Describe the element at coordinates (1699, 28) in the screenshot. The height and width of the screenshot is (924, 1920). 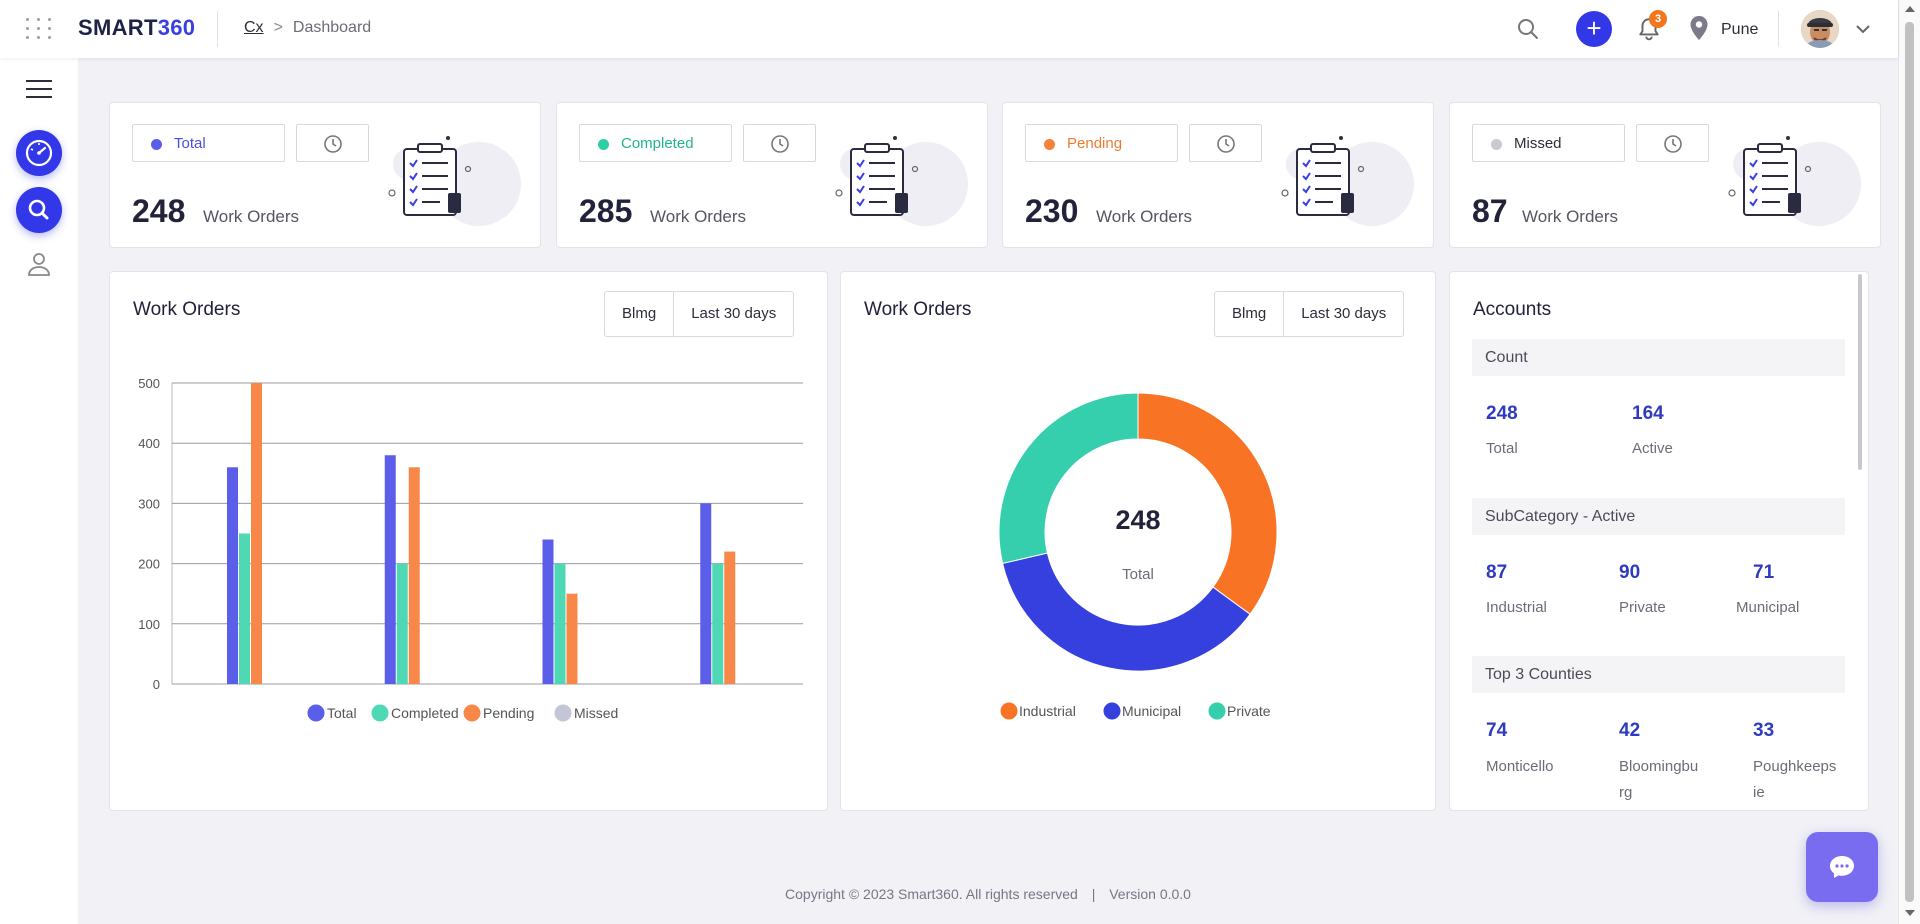
I see `location-pin-icon` at that location.